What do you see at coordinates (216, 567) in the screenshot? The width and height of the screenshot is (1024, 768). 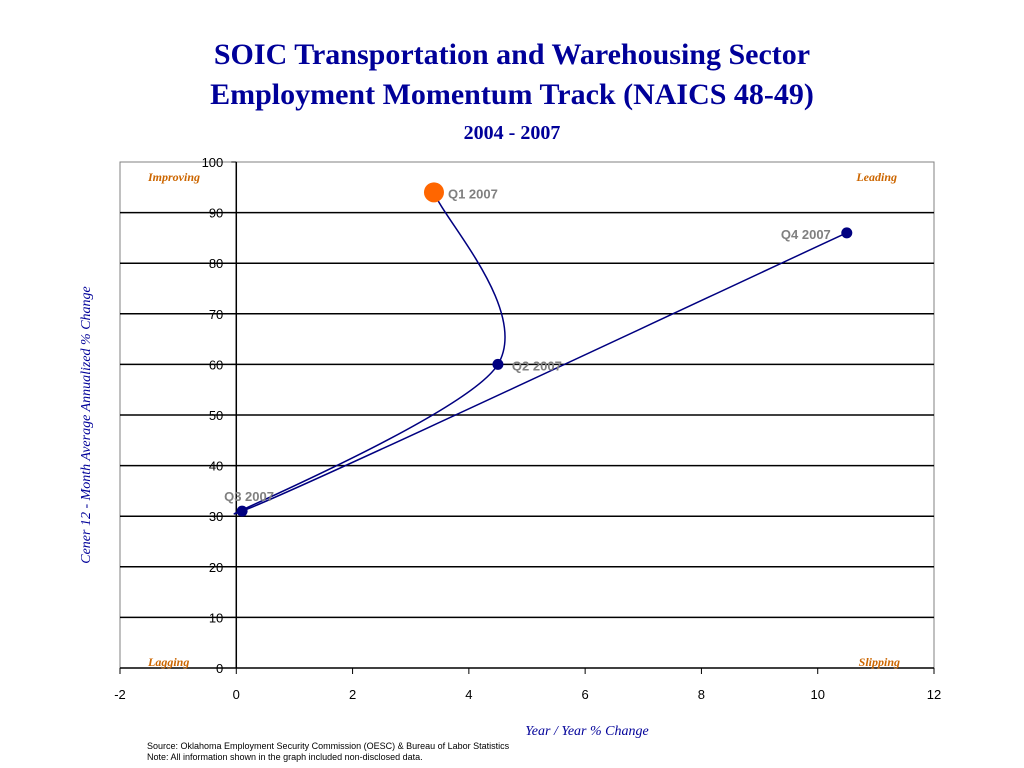 I see `y-tick-label: 20` at bounding box center [216, 567].